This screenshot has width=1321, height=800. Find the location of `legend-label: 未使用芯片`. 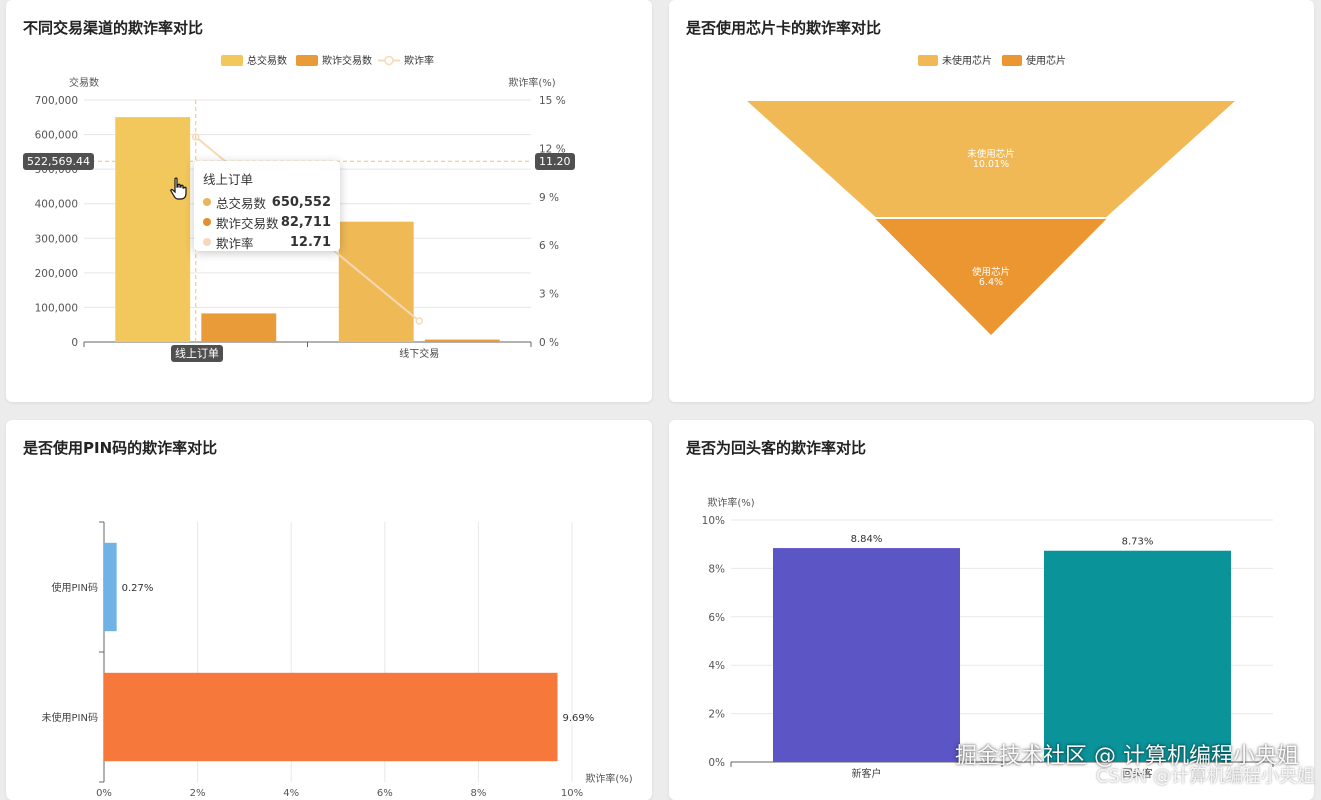

legend-label: 未使用芯片 is located at coordinates (967, 60).